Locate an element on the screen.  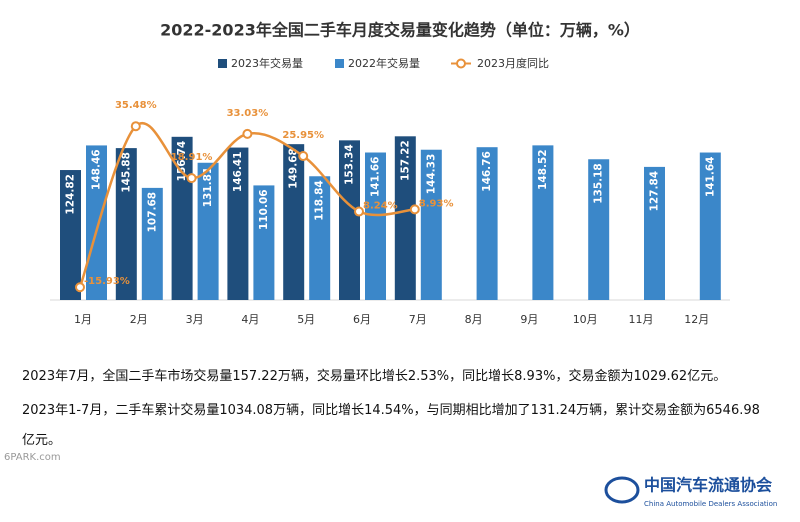
x-tick-label: 12月 is located at coordinates (696, 319).